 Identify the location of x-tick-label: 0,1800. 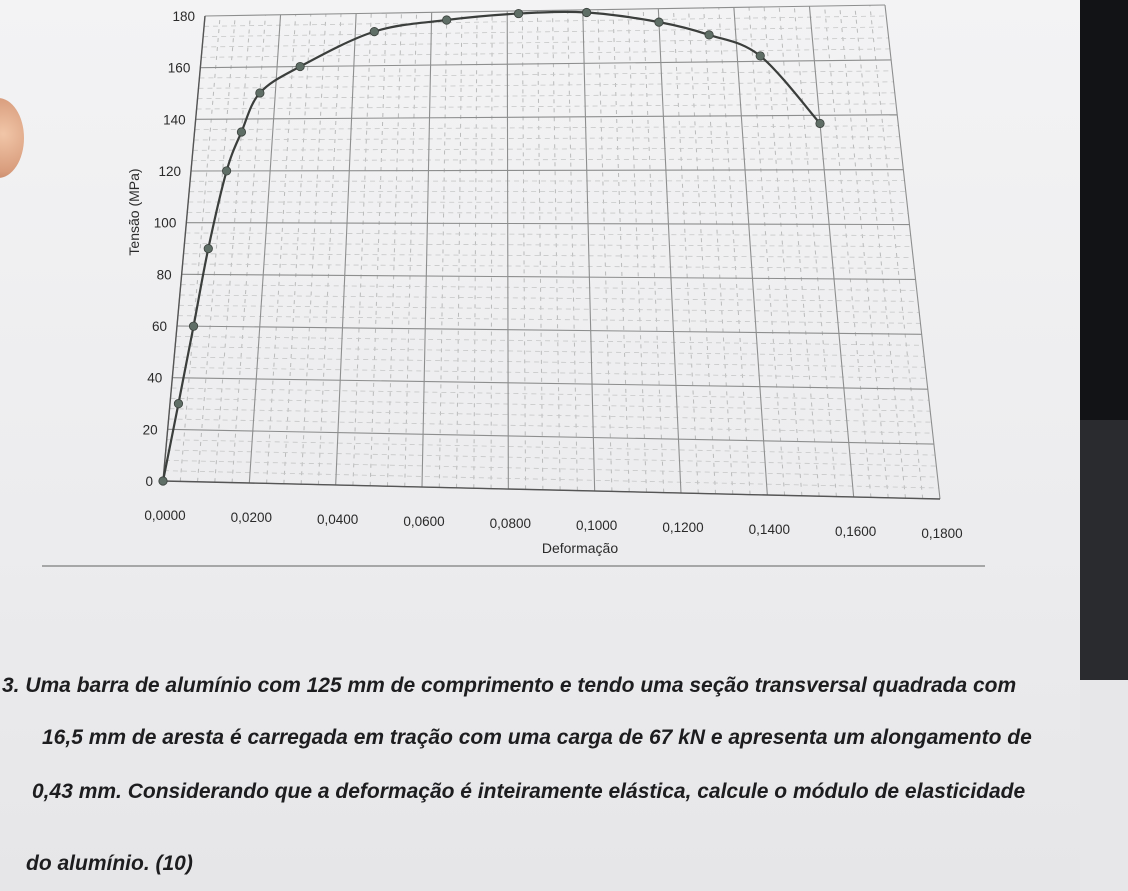
(941, 533).